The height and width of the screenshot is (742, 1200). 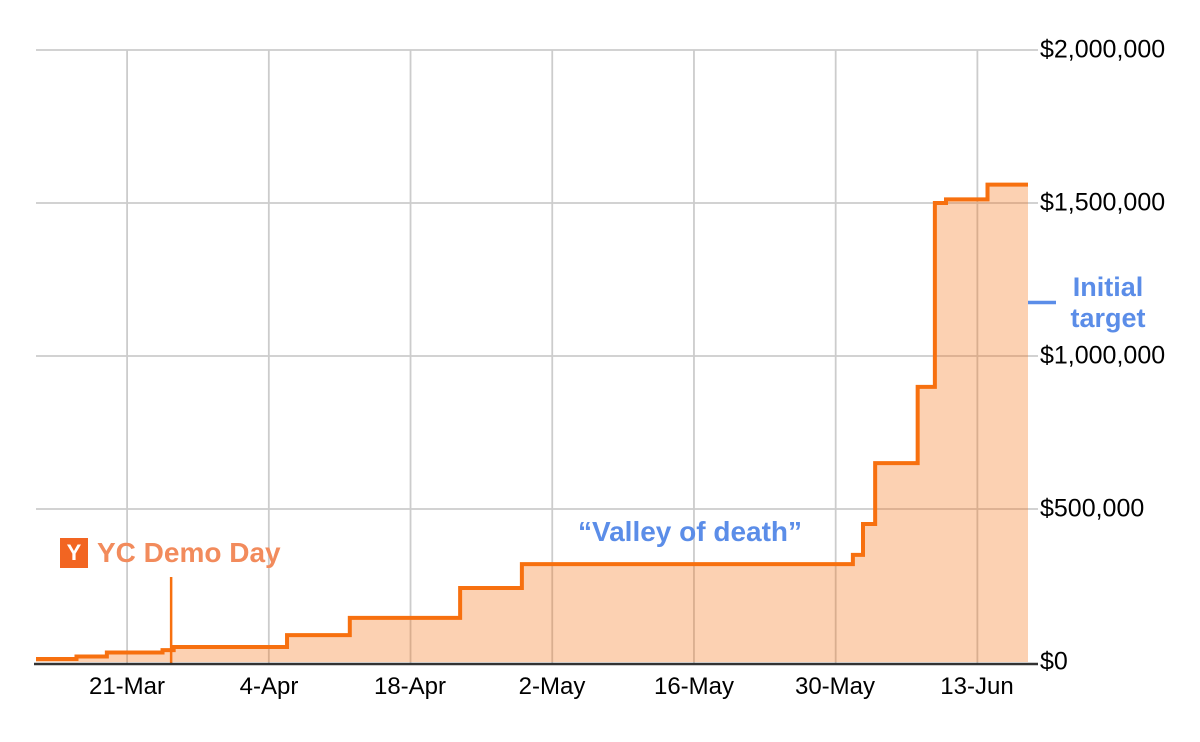 I want to click on yc-logo-letter: Y, so click(x=74, y=552).